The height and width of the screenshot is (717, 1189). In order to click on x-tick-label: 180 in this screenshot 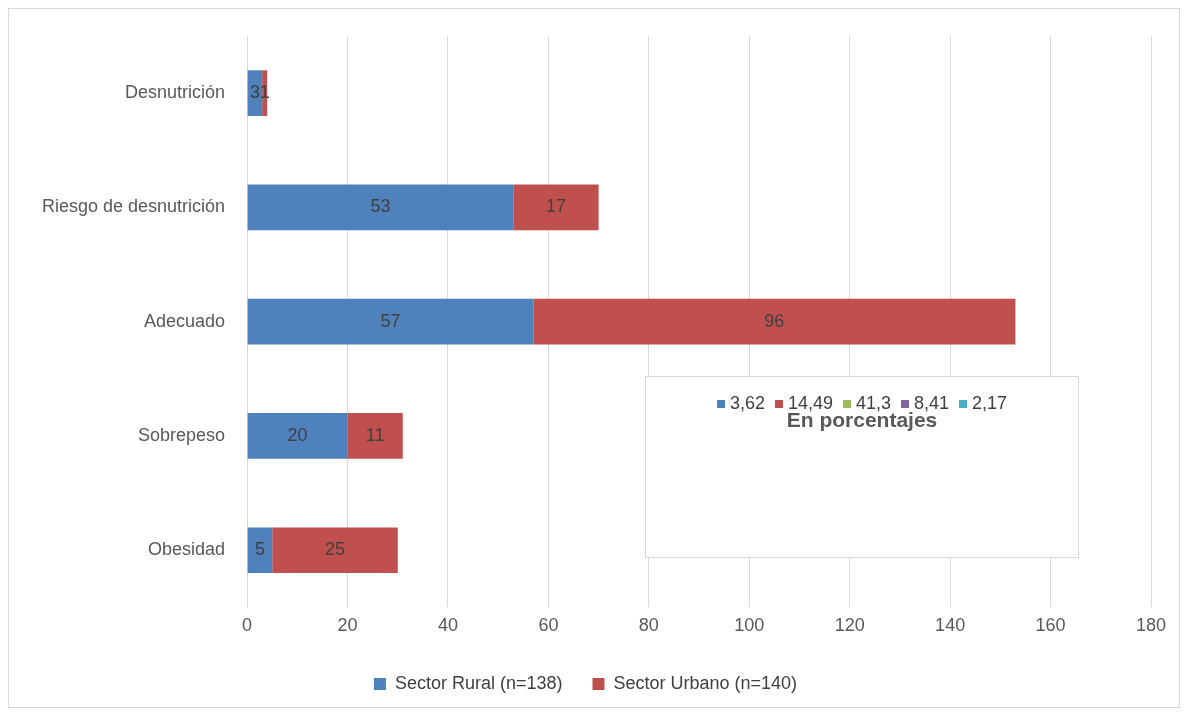, I will do `click(1151, 625)`.